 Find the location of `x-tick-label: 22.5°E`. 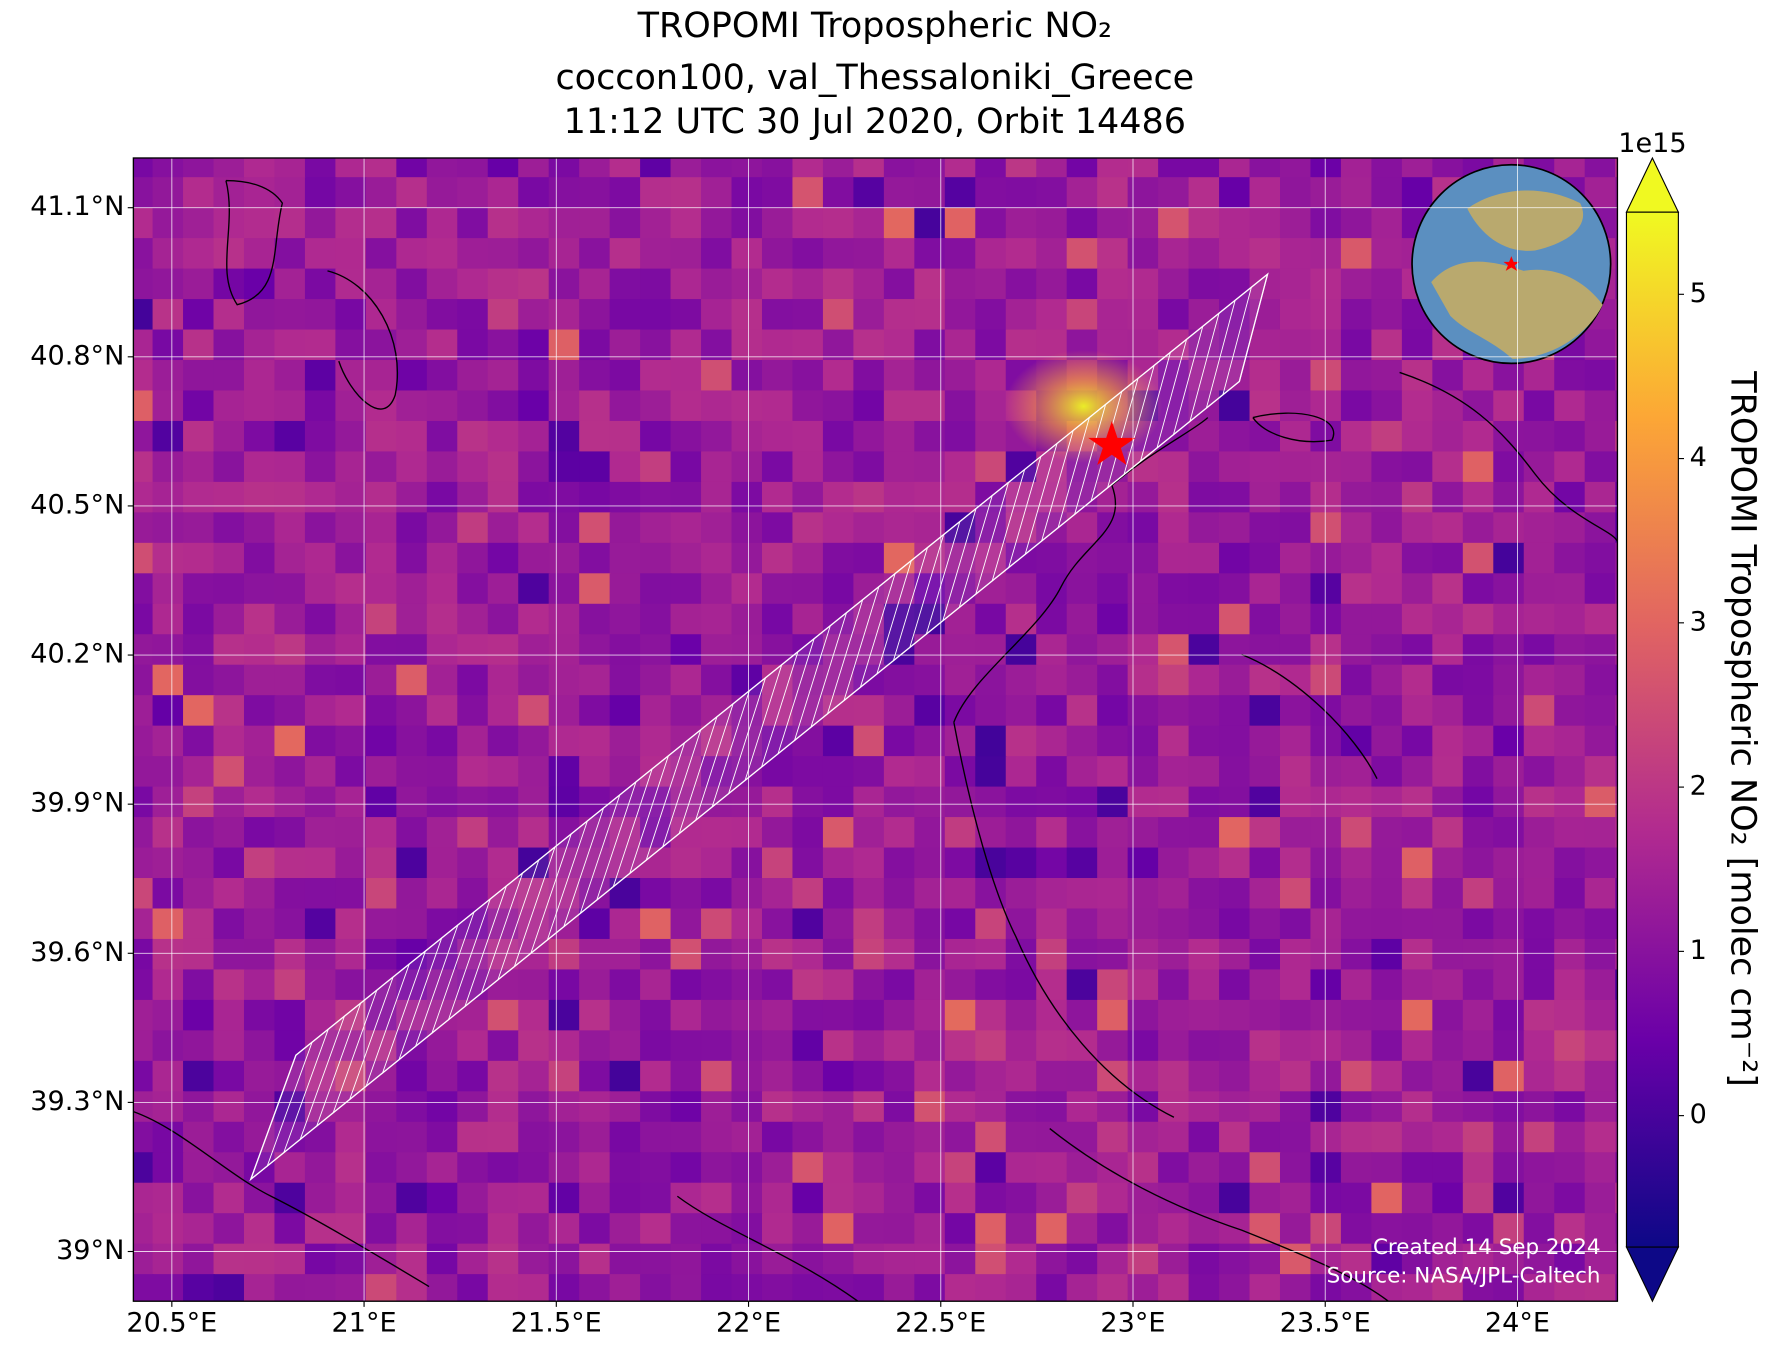

x-tick-label: 22.5°E is located at coordinates (940, 1322).